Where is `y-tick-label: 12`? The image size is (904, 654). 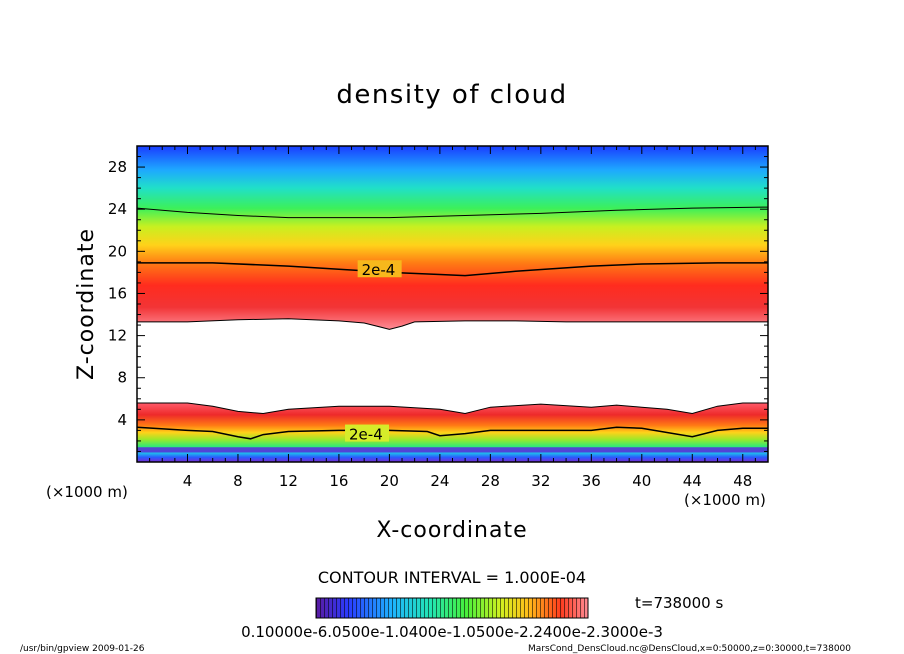
y-tick-label: 12 is located at coordinates (117, 336).